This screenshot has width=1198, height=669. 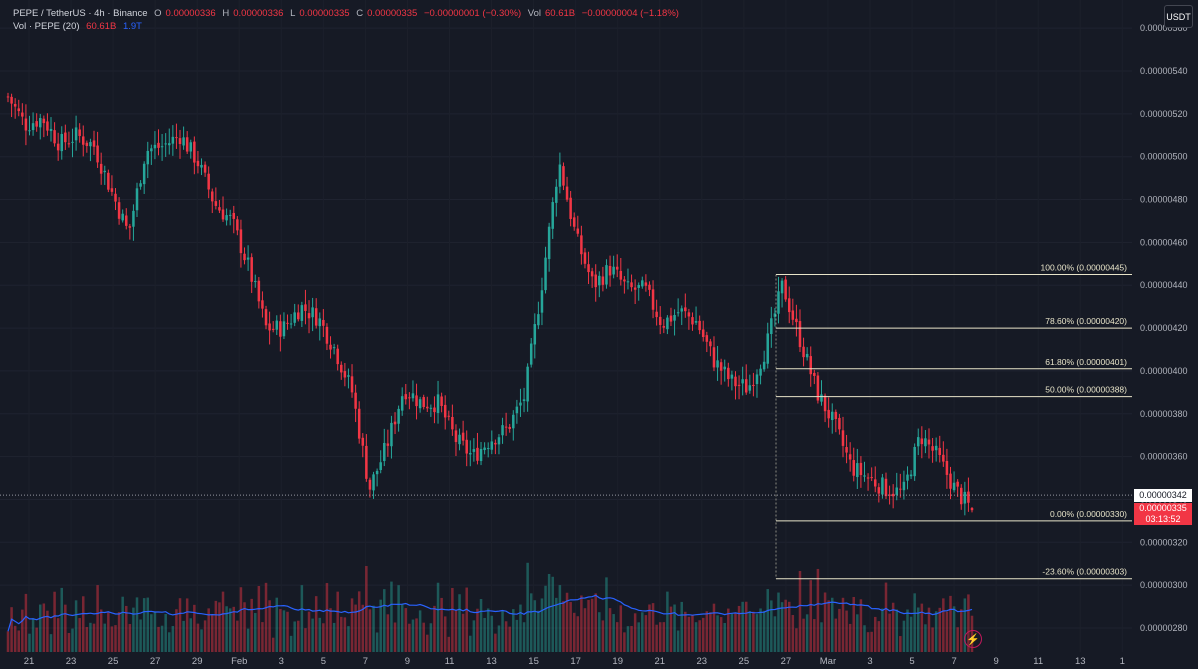 I want to click on fib-level: 61.80% (0.00000401), so click(x=954, y=363).